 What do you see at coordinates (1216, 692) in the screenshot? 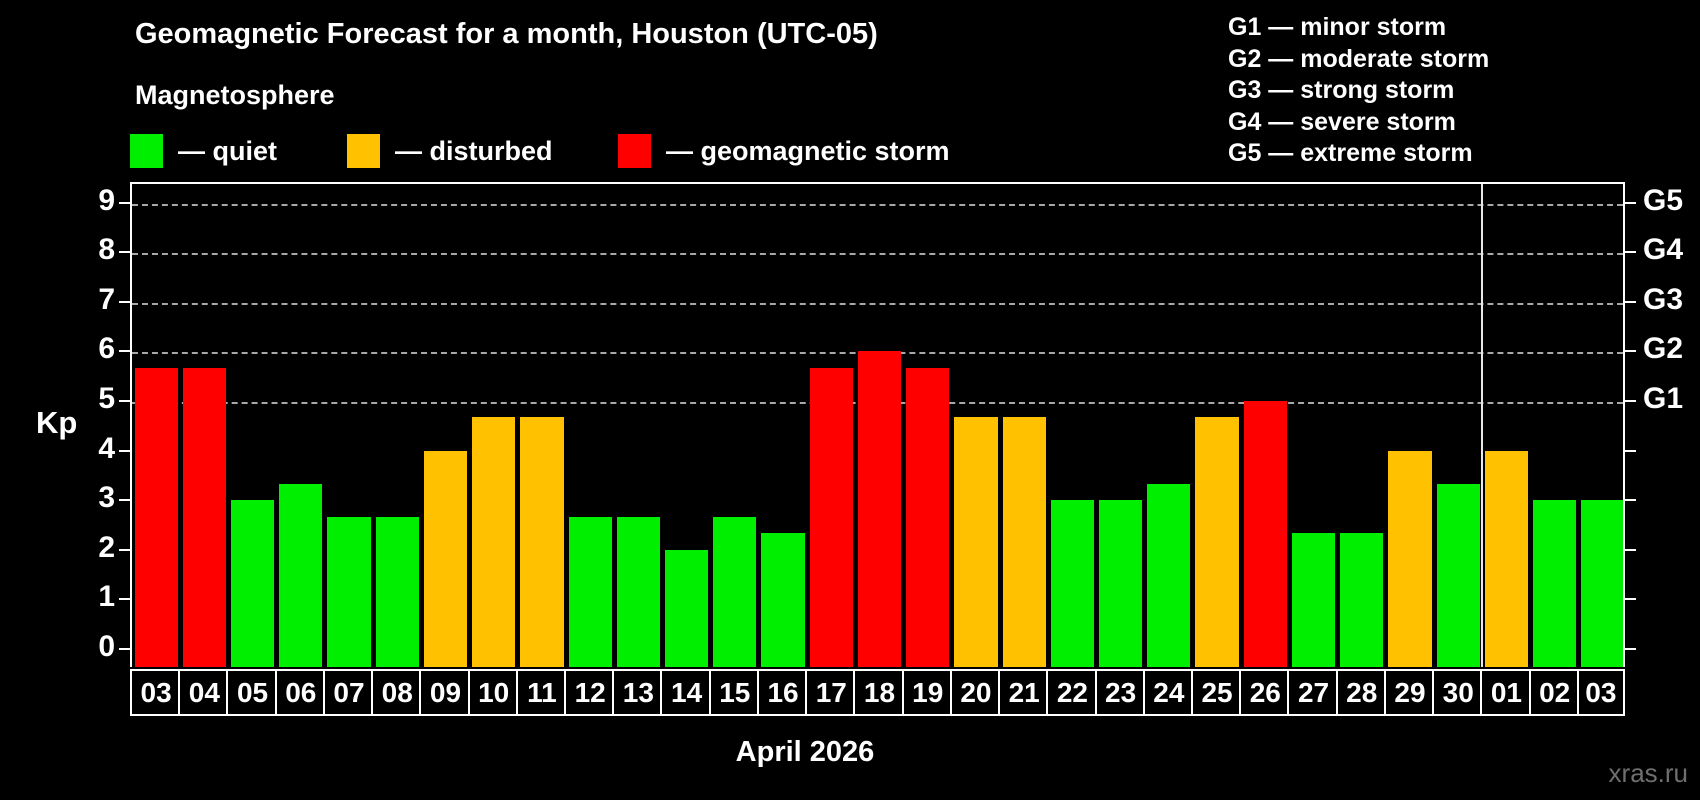
I see `date-label-25: 25` at bounding box center [1216, 692].